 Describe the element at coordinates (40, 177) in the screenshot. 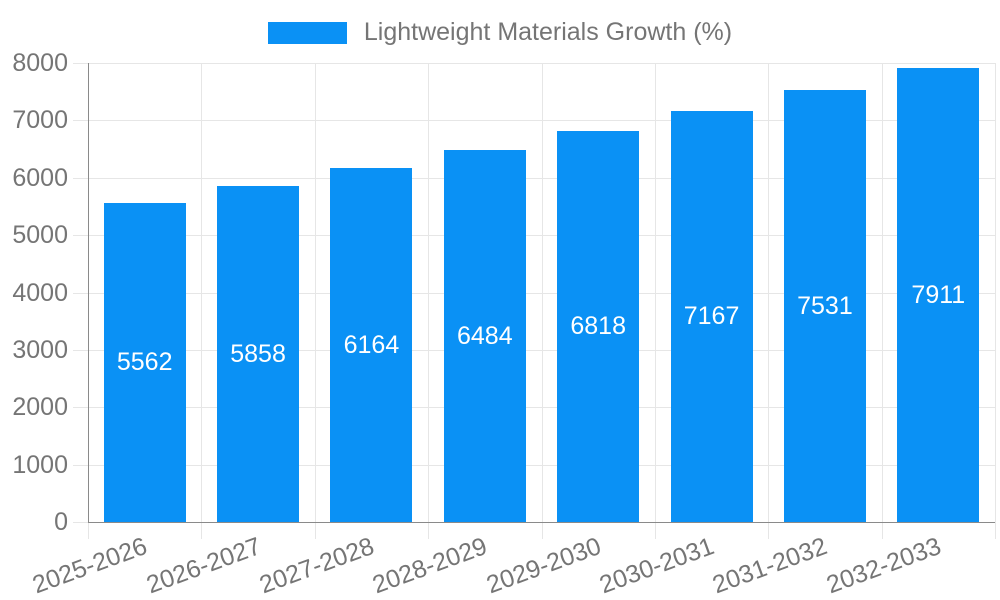

I see `y-tick-label: 6000` at that location.